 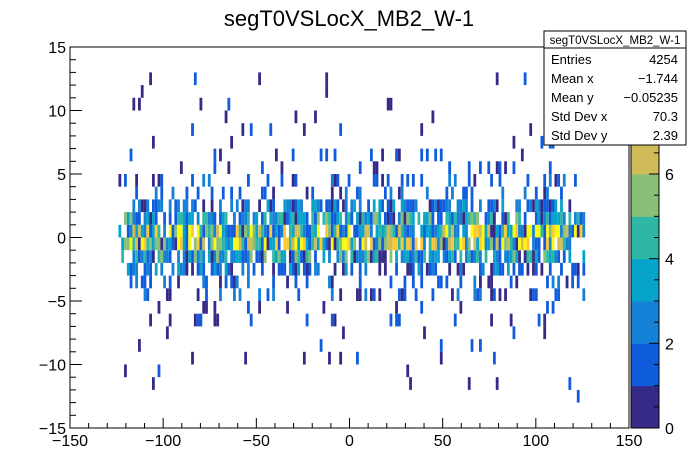 What do you see at coordinates (572, 78) in the screenshot?
I see `stats-label: Mean x` at bounding box center [572, 78].